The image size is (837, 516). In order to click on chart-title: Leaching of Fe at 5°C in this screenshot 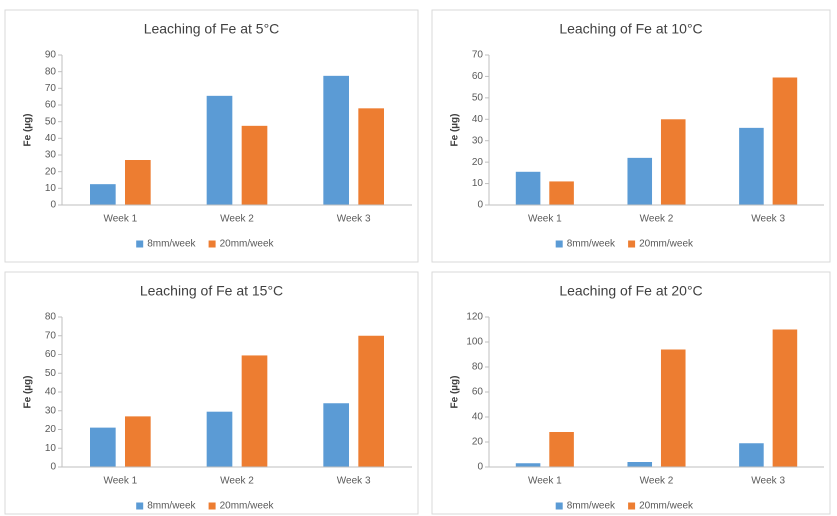, I will do `click(212, 29)`.